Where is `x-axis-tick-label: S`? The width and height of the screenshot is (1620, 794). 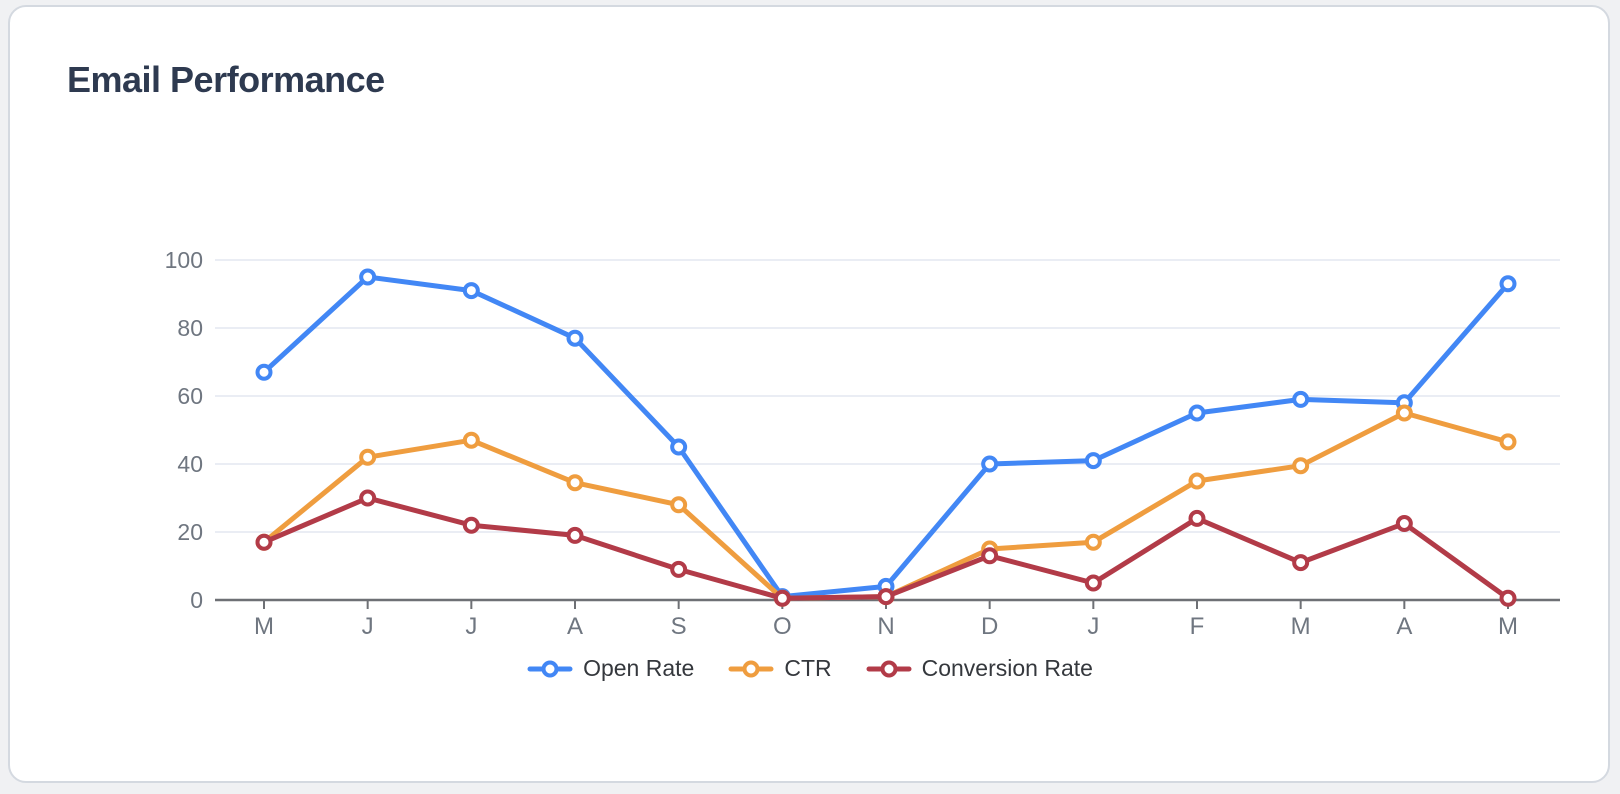 x-axis-tick-label: S is located at coordinates (679, 626).